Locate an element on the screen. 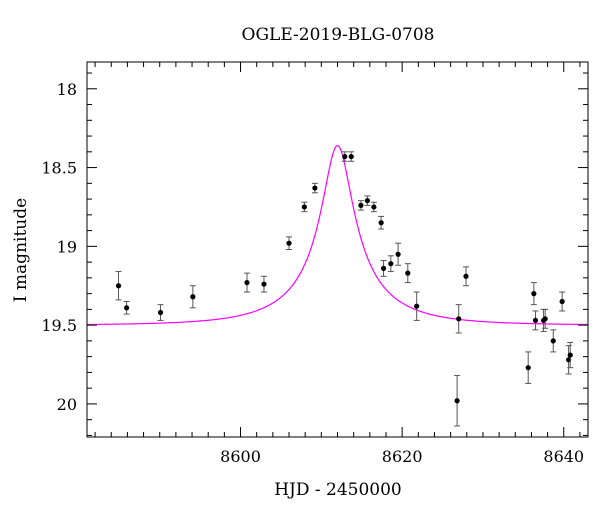 The width and height of the screenshot is (600, 516). chart-title: OGLE-2019-BLG-0708 is located at coordinates (338, 35).